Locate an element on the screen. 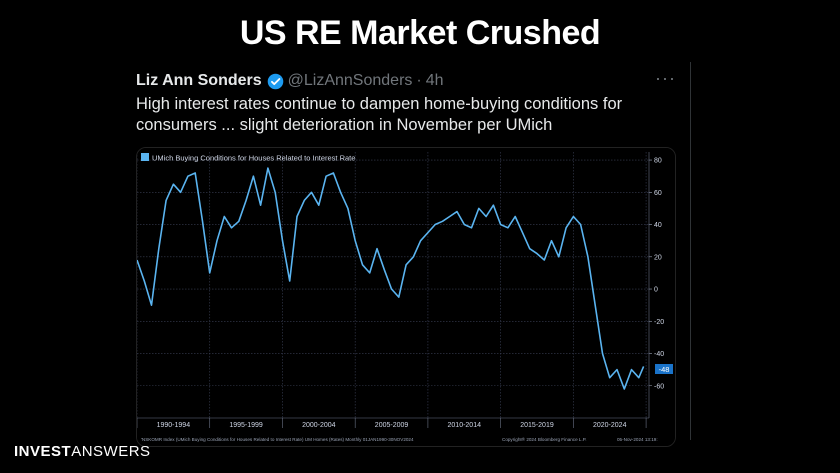 The width and height of the screenshot is (840, 473). legend-swatch is located at coordinates (145, 157).